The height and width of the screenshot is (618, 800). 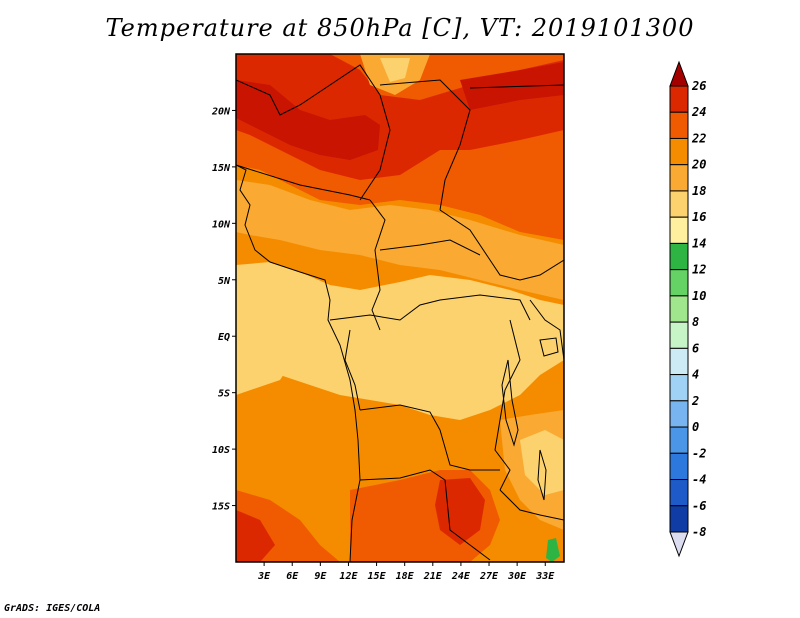 I want to click on lat-tick-label: 5S, so click(x=224, y=394).